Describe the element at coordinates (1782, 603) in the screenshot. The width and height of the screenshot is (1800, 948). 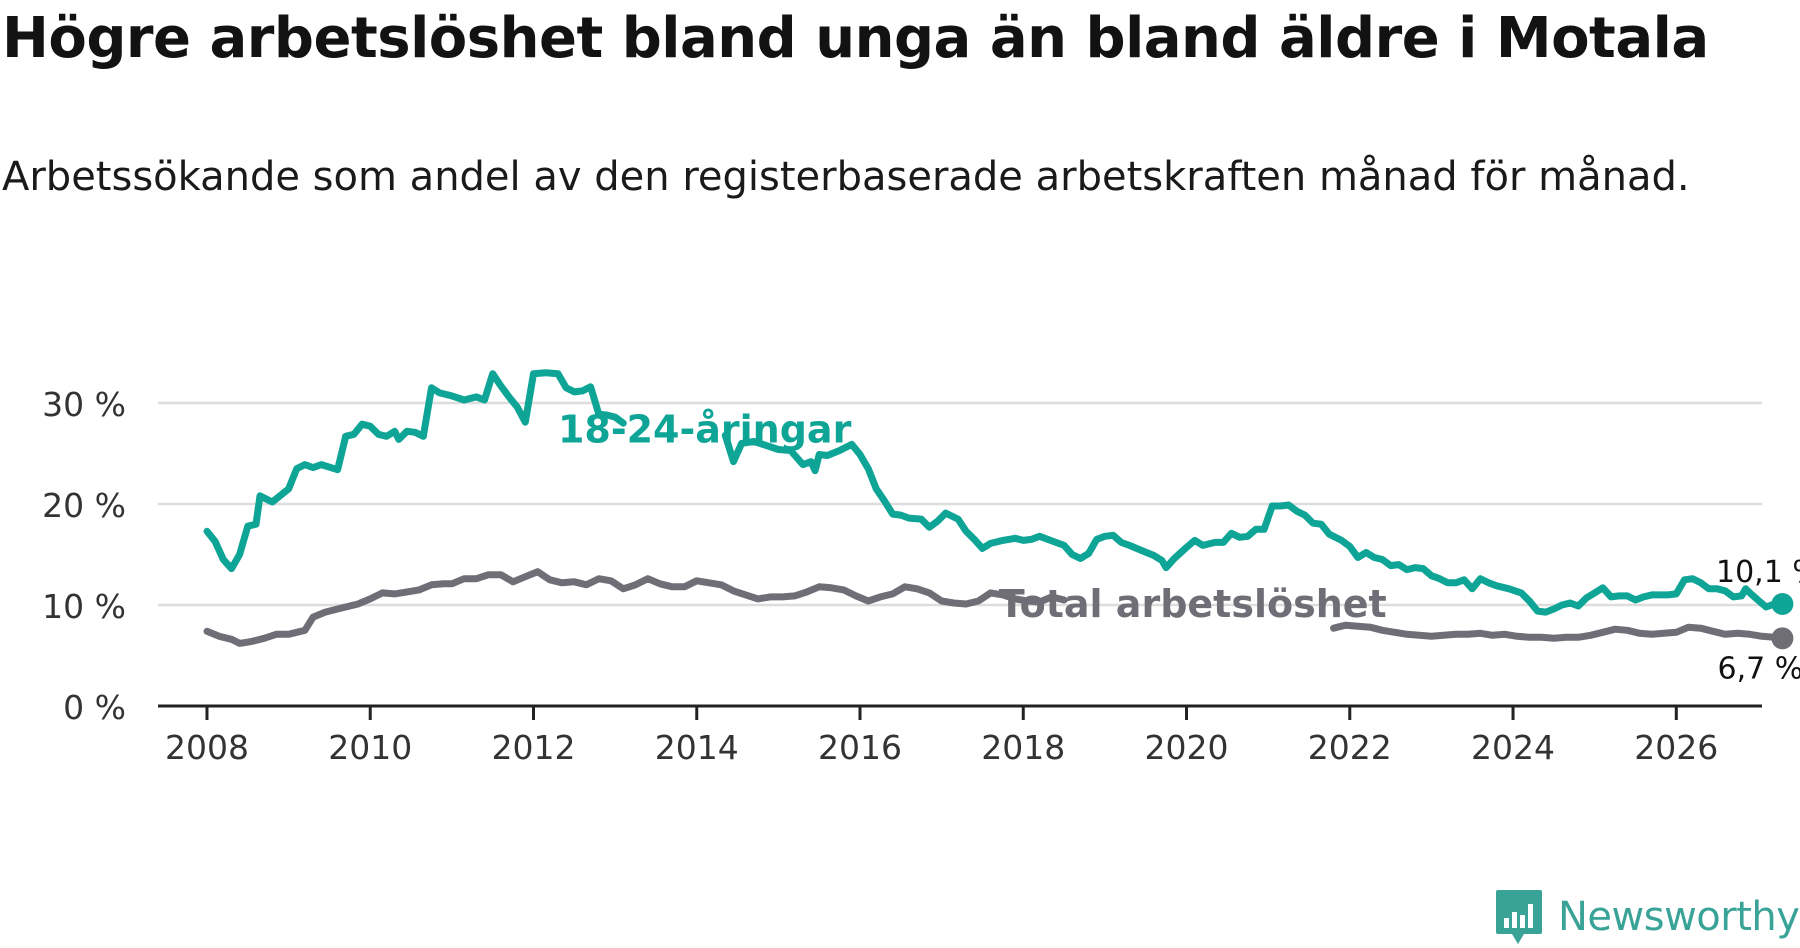
I see `end-point-youth` at that location.